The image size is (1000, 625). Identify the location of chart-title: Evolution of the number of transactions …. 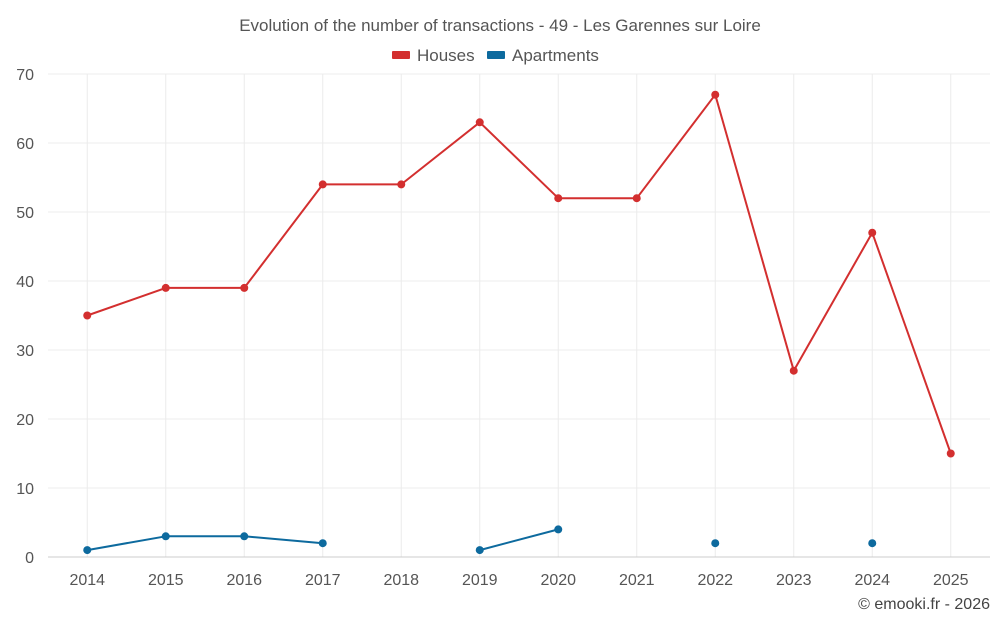
(500, 25).